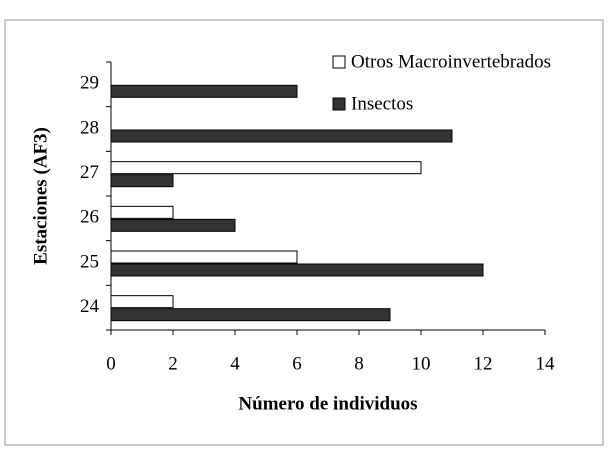  What do you see at coordinates (111, 363) in the screenshot?
I see `x-tick-label: 0` at bounding box center [111, 363].